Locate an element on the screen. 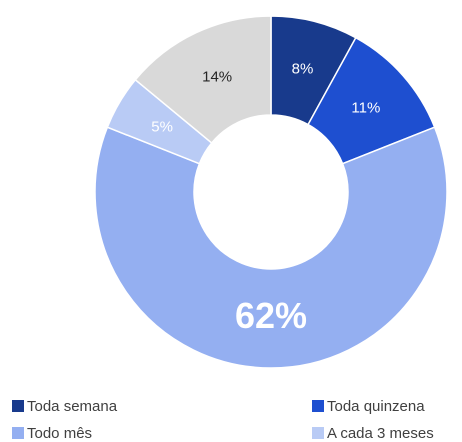 This screenshot has height=442, width=462. slice-label: 14% is located at coordinates (217, 77).